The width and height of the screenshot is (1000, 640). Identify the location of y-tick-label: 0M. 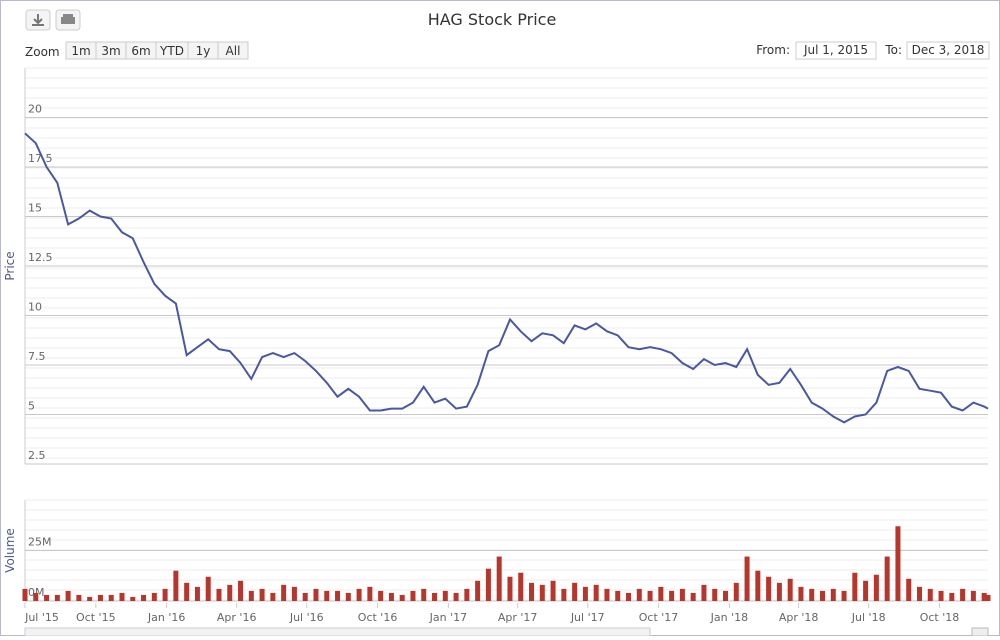
(36, 592).